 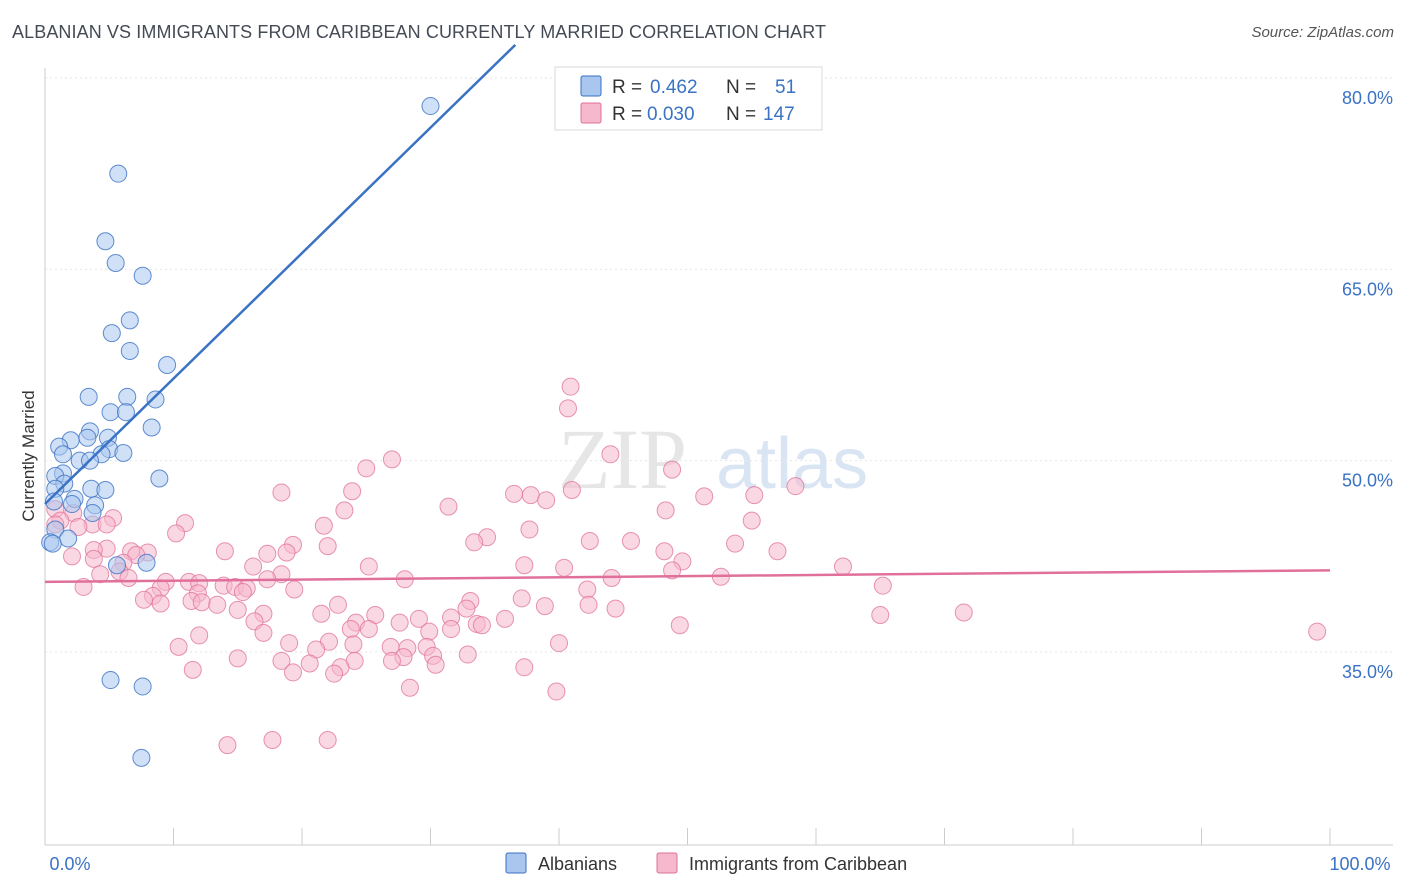 I want to click on bottom-legend-caribbean: Immigrants from Caribbean, so click(x=798, y=864).